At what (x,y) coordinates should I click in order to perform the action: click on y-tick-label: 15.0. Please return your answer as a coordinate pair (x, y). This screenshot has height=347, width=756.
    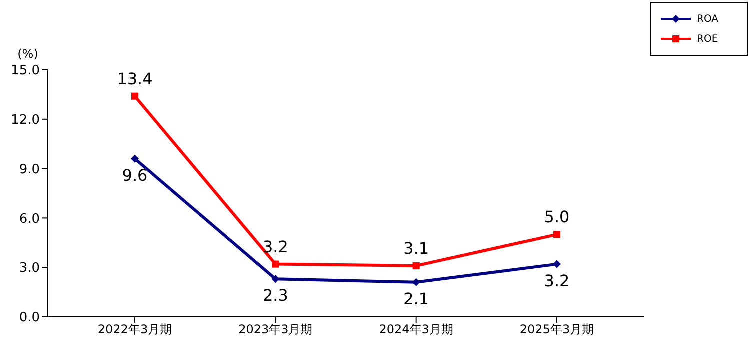
    Looking at the image, I should click on (25, 71).